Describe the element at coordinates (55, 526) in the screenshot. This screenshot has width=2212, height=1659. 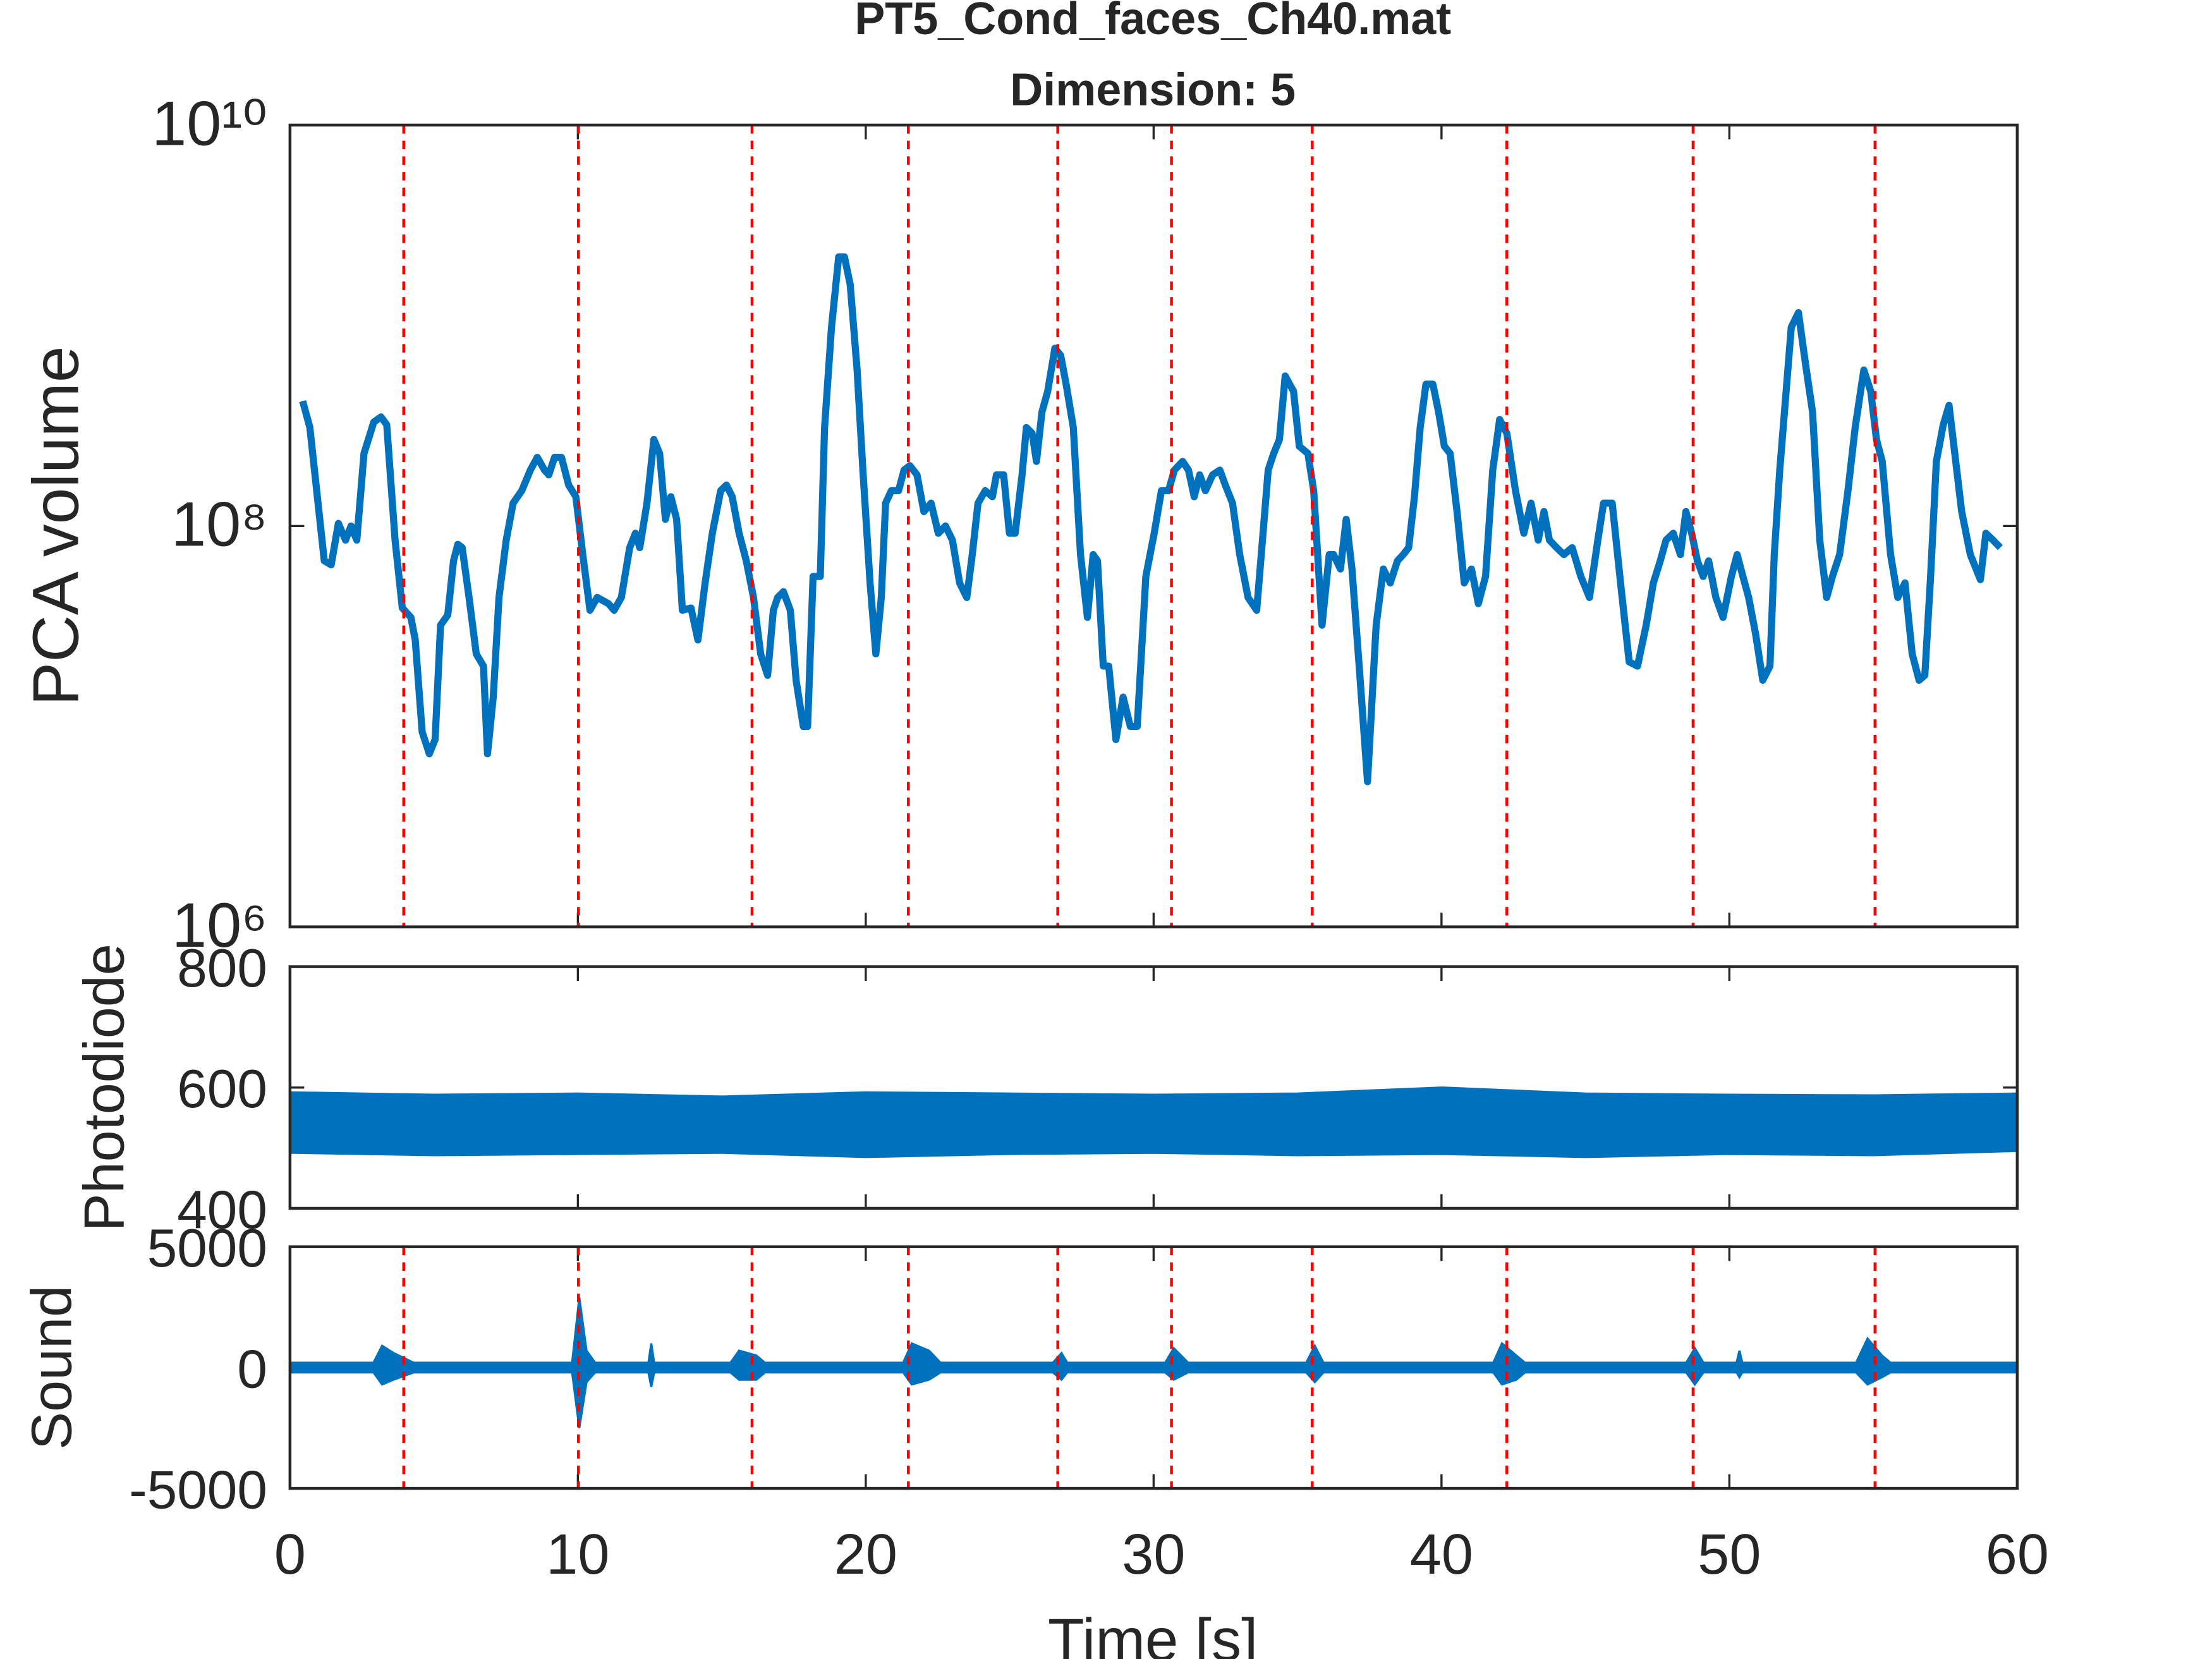
I see `y-axis-label: PCA volume` at that location.